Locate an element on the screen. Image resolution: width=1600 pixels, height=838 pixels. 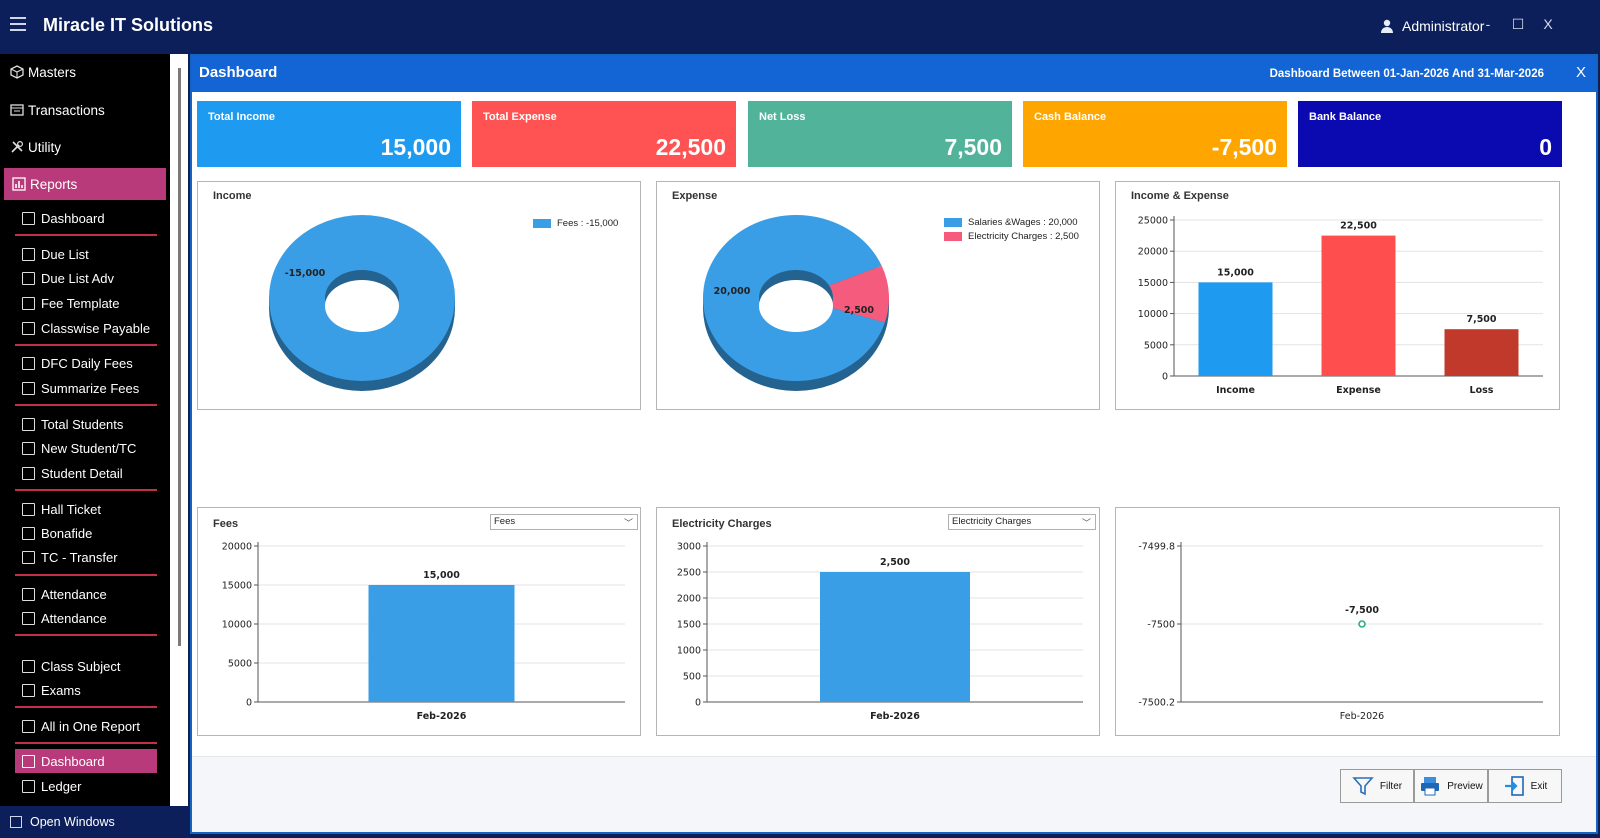
data-label: -15,000 is located at coordinates (305, 273).